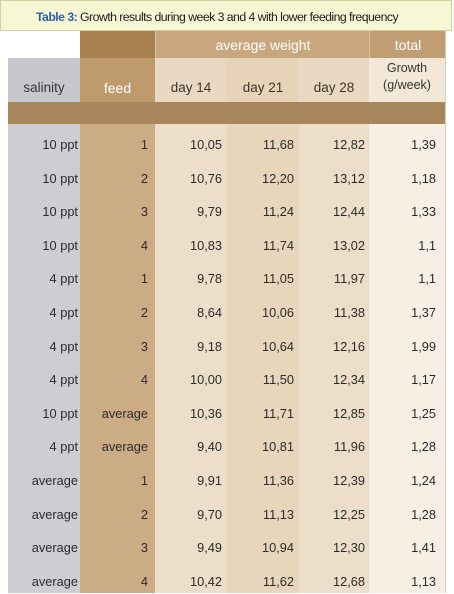  What do you see at coordinates (117, 88) in the screenshot?
I see `feed-header-label: feed` at bounding box center [117, 88].